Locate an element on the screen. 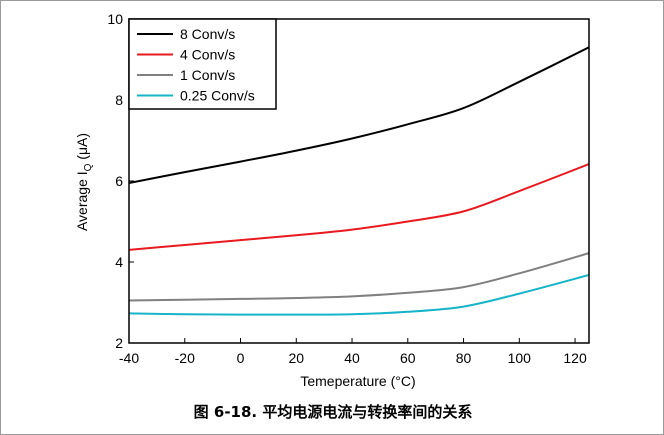 The height and width of the screenshot is (435, 664). y-axis-label-unit: (μA) is located at coordinates (82, 148).